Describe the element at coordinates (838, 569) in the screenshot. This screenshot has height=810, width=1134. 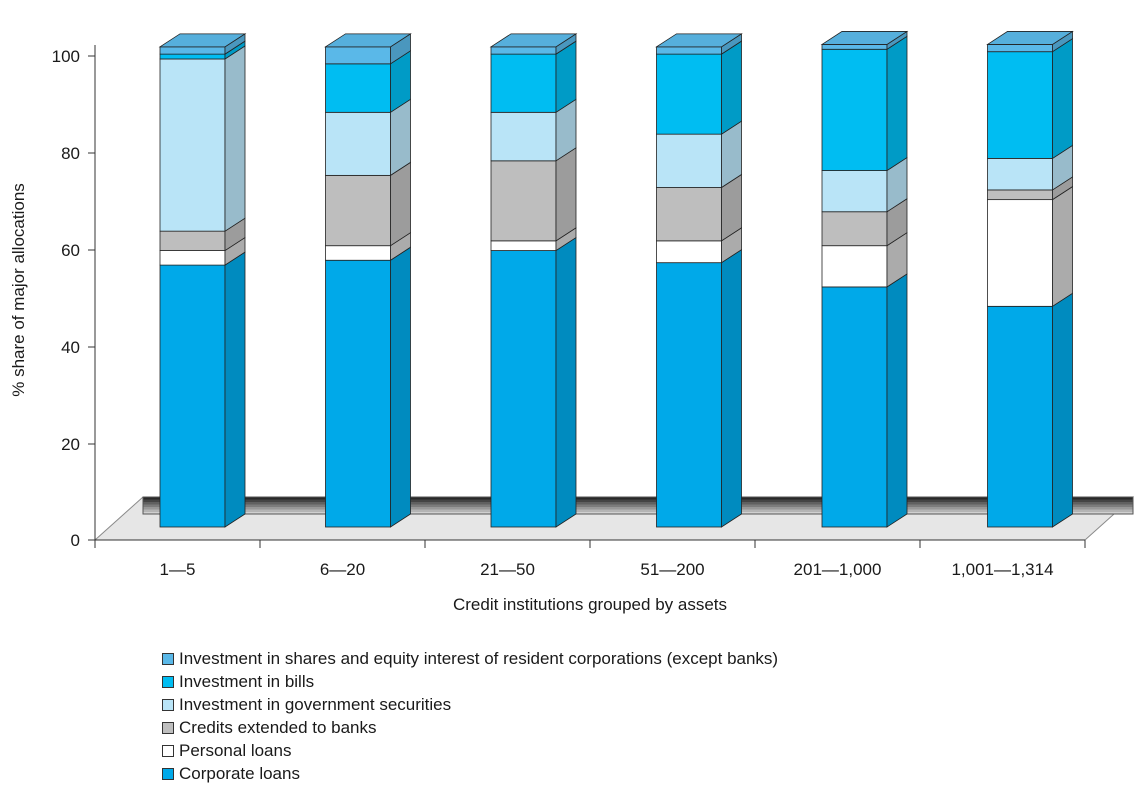
I see `x-tick-label: 201—1,000` at that location.